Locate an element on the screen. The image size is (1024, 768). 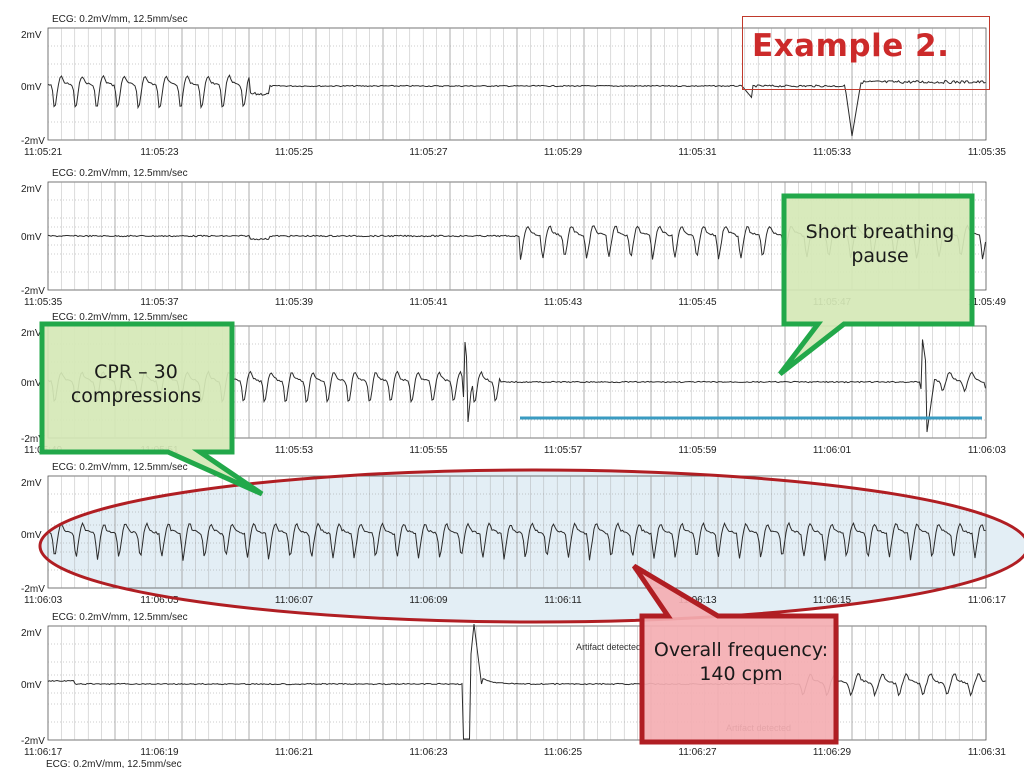
time-tick-label: 11:05:23 is located at coordinates (159, 152).